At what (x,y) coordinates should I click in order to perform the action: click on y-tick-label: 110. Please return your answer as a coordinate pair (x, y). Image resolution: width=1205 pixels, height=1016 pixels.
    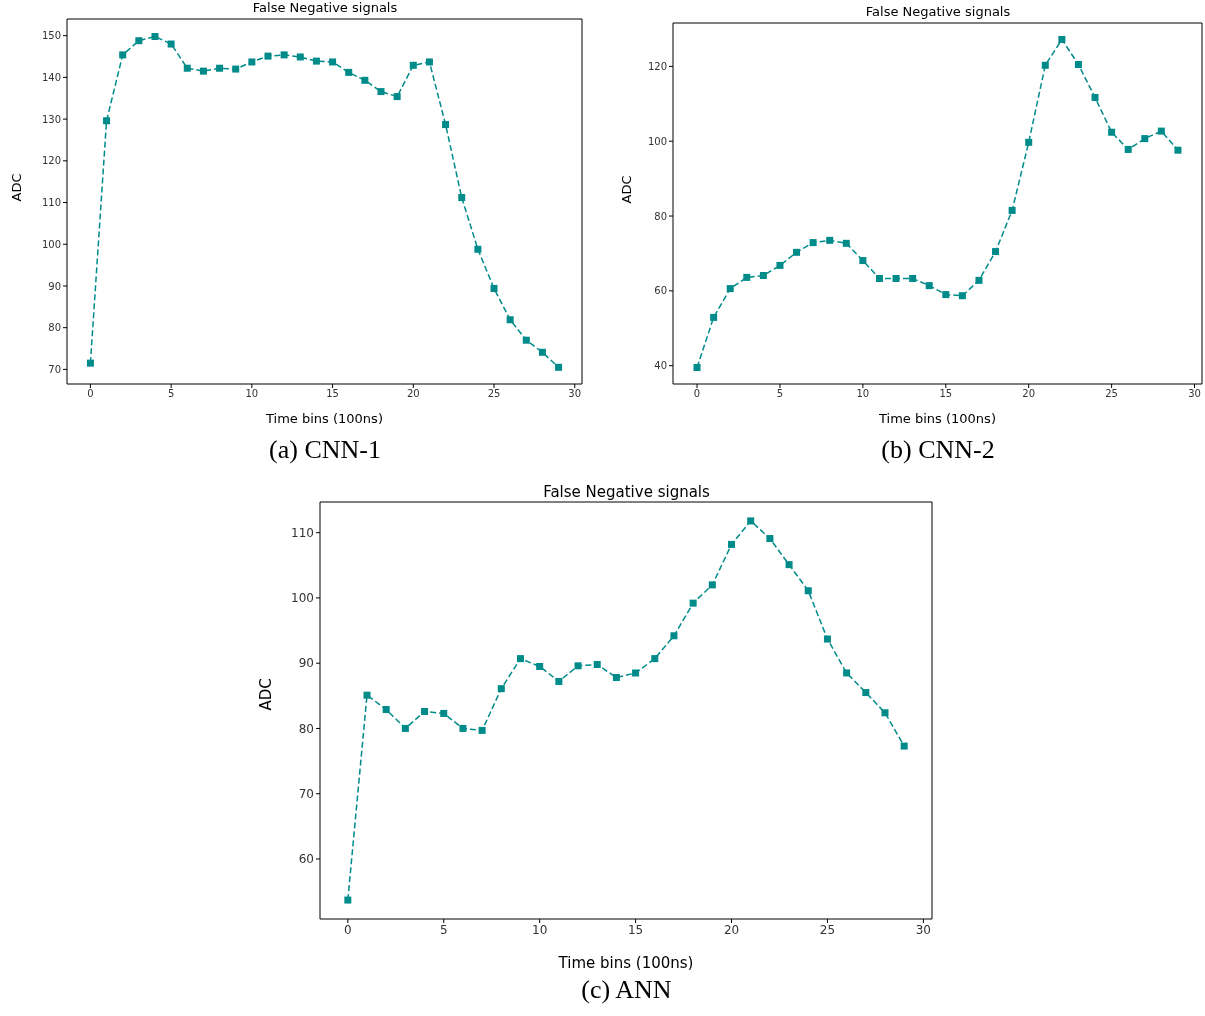
    Looking at the image, I should click on (302, 532).